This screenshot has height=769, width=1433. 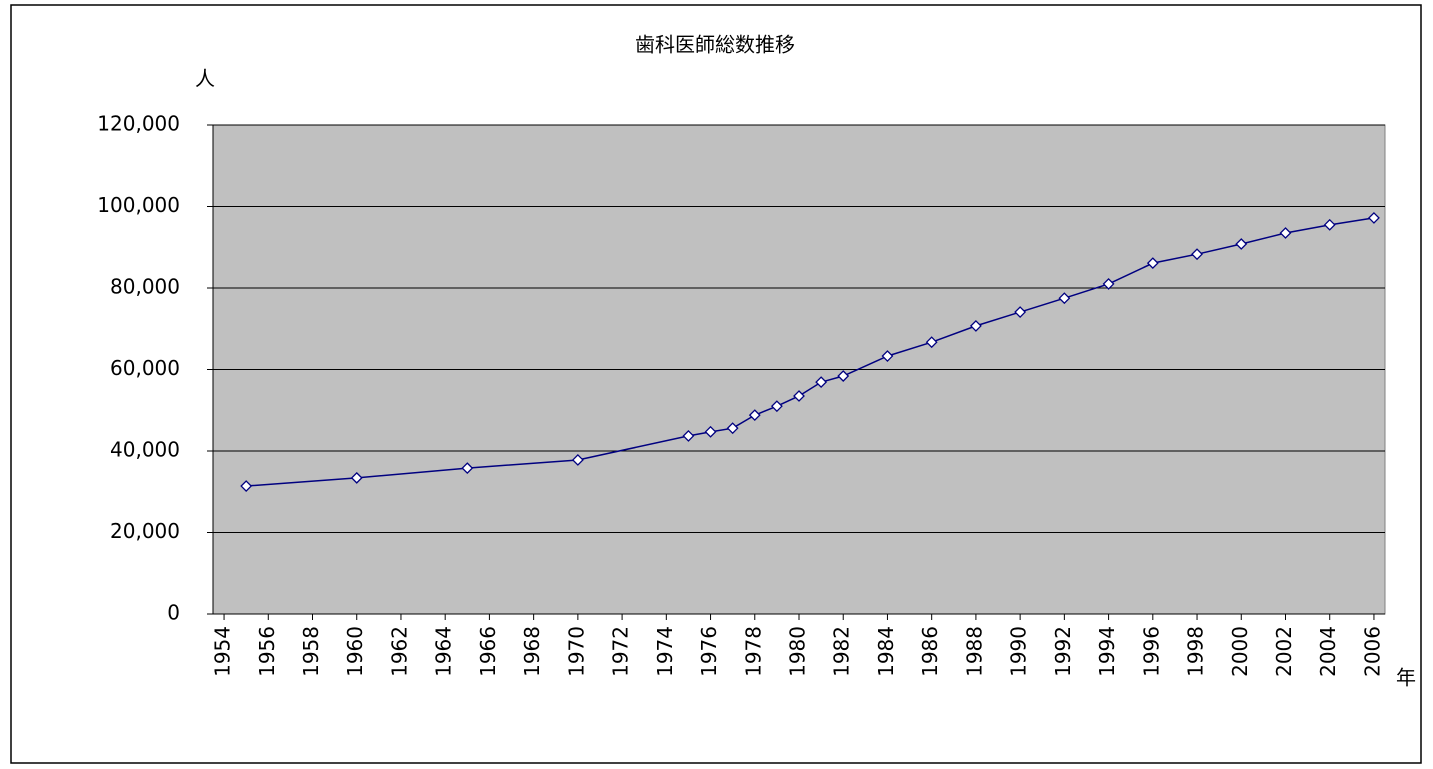 I want to click on x-tick-label: 1970, so click(x=576, y=651).